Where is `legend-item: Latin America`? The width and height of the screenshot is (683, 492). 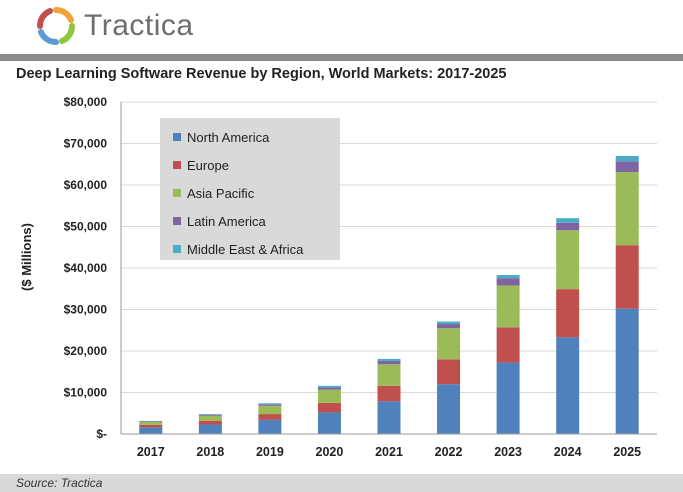
legend-item: Latin America is located at coordinates (250, 221).